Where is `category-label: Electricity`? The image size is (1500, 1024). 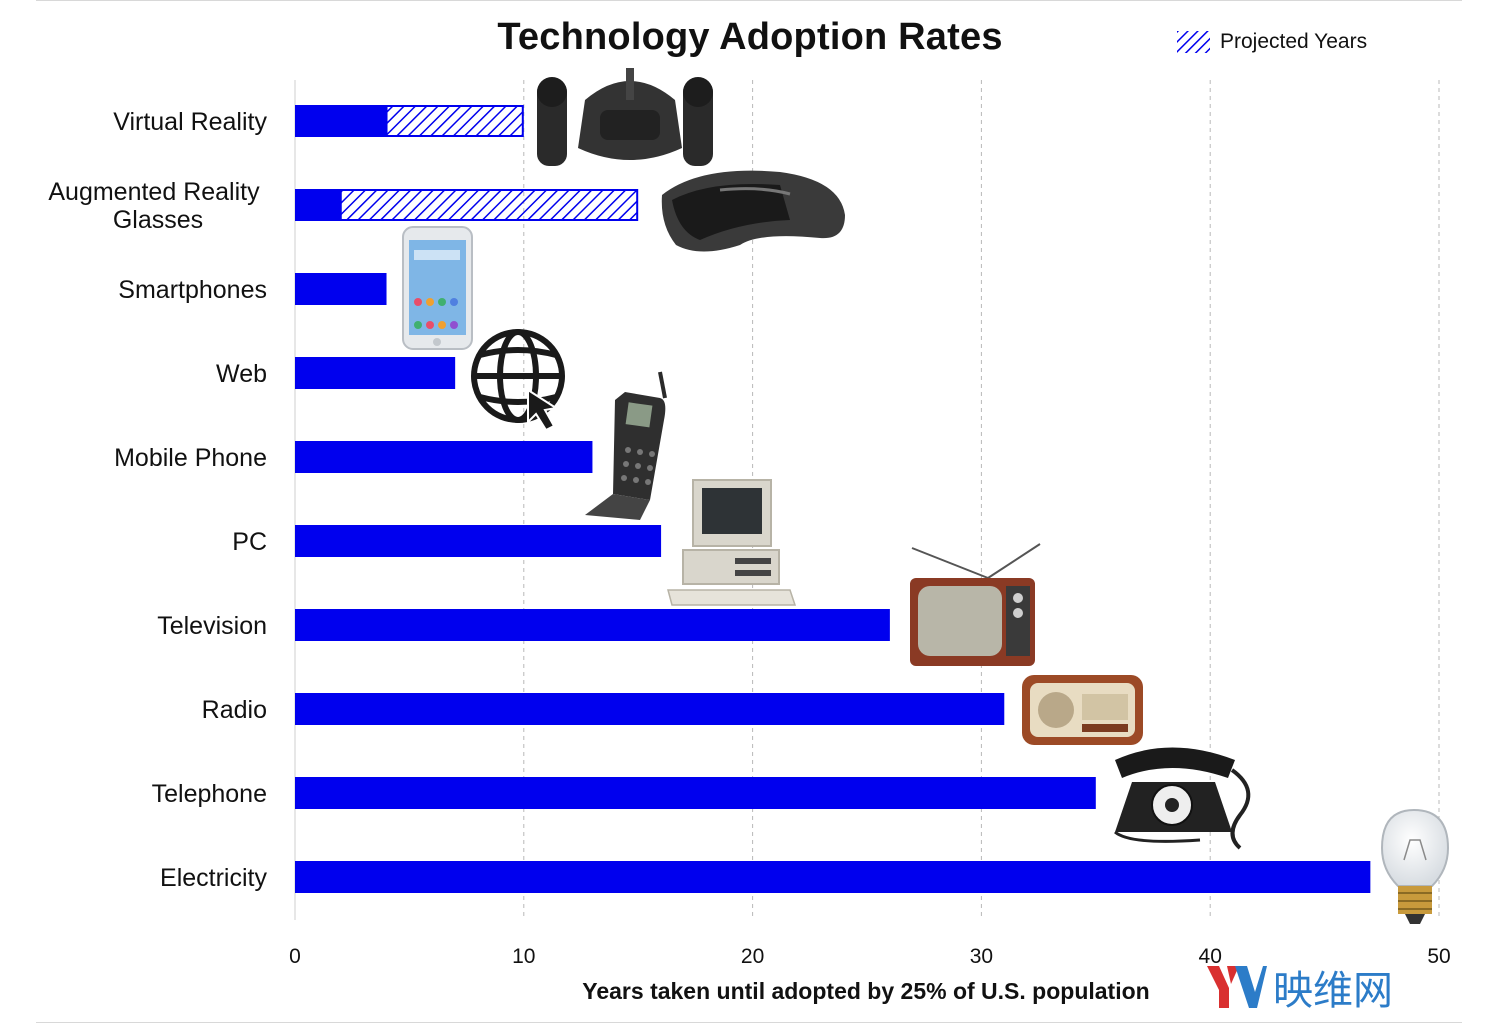
category-label: Electricity is located at coordinates (213, 878).